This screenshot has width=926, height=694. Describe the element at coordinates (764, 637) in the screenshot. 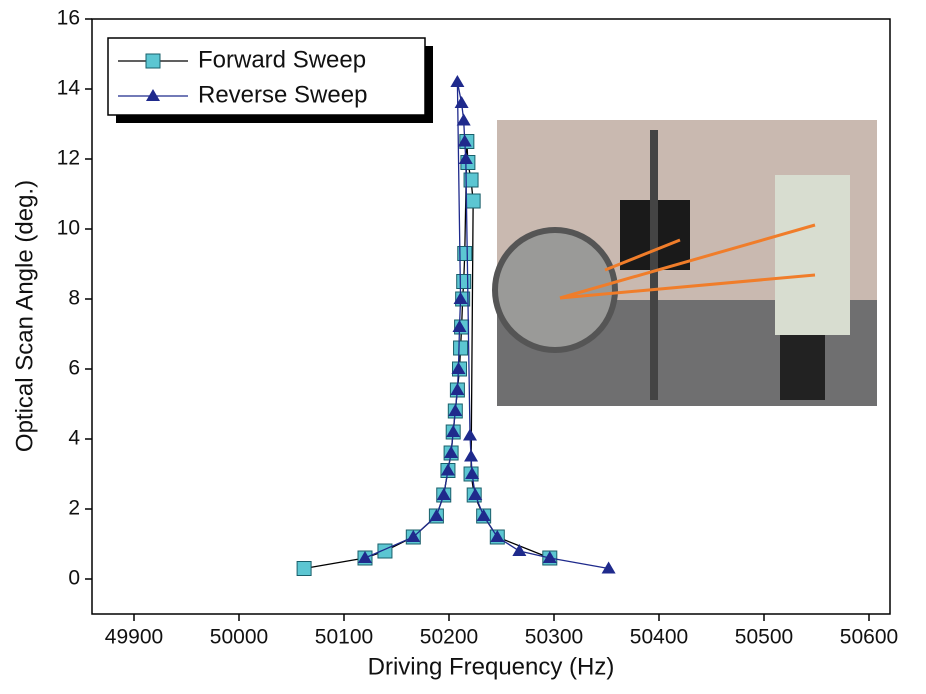

I see `x-tick-label: 50500` at that location.